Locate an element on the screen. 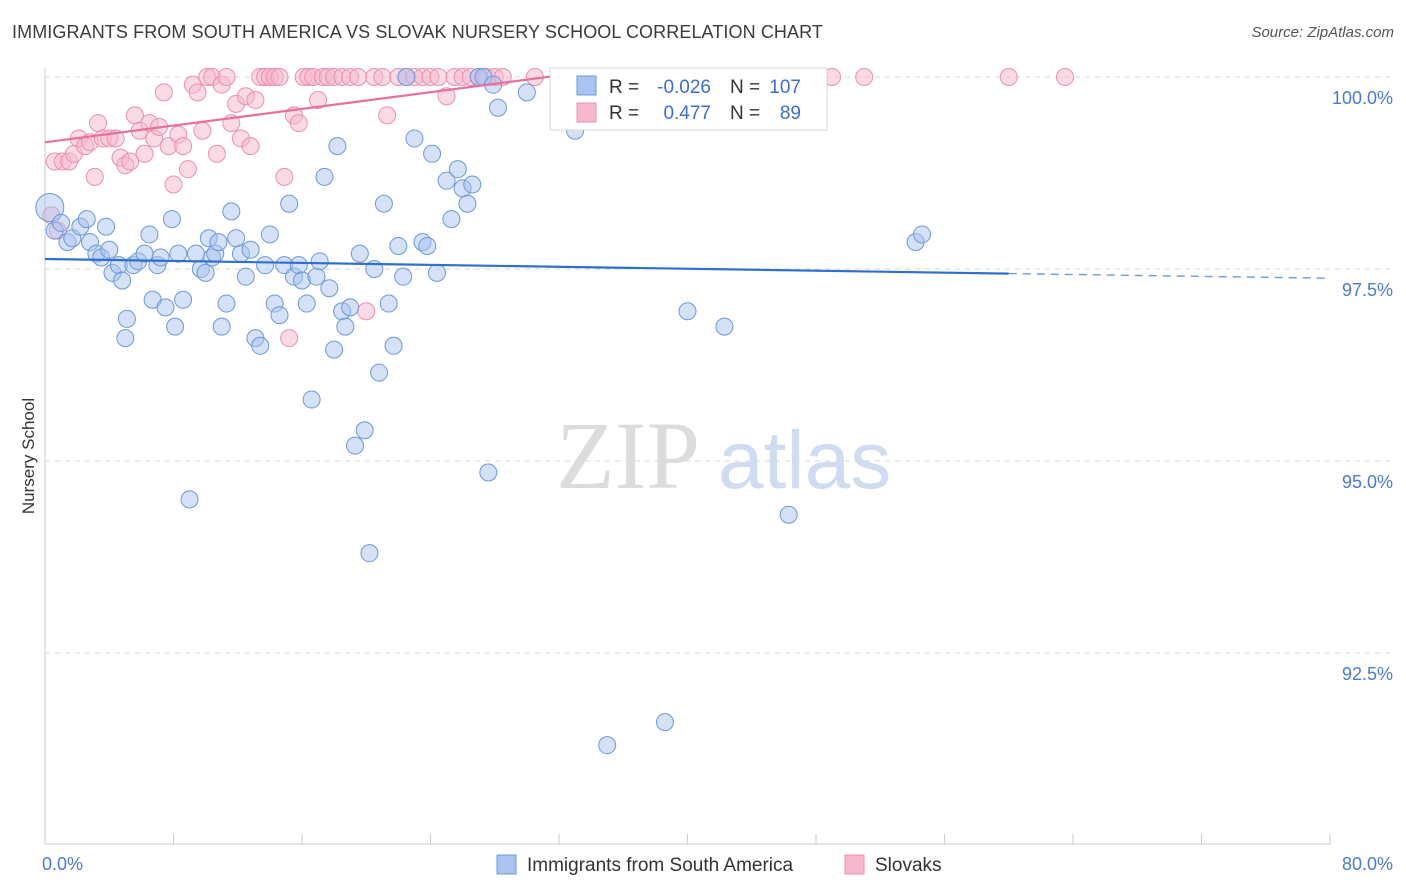 This screenshot has height=892, width=1406. y-axis-title: Nursery School is located at coordinates (28, 456).